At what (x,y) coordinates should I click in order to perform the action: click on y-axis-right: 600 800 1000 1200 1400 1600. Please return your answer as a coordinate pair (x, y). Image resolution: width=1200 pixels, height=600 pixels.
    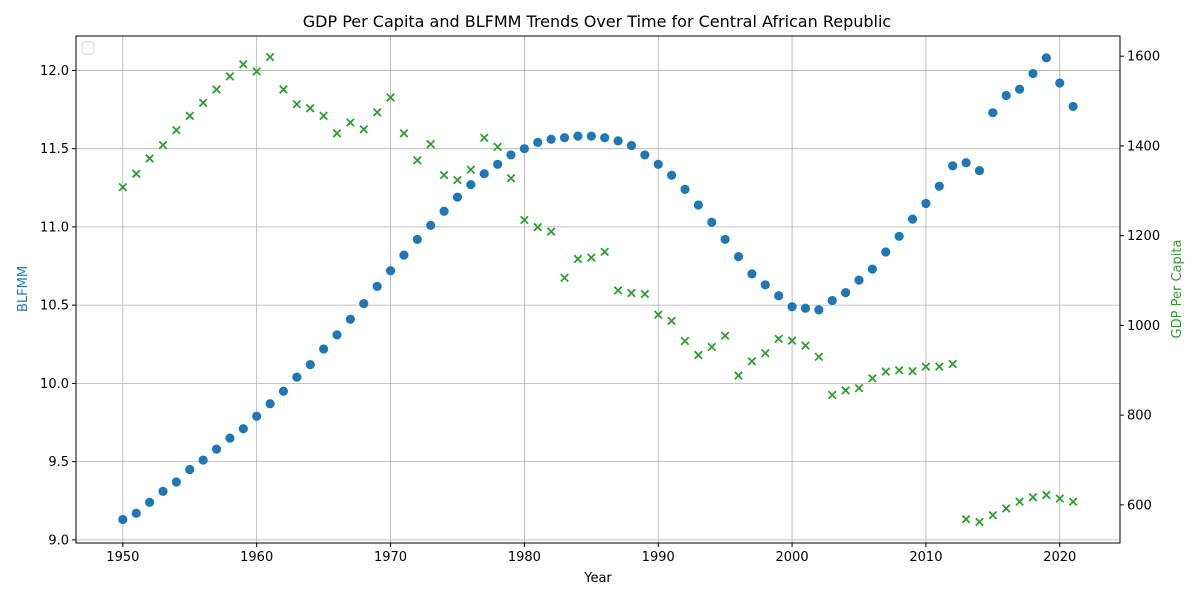
    Looking at the image, I should click on (1140, 281).